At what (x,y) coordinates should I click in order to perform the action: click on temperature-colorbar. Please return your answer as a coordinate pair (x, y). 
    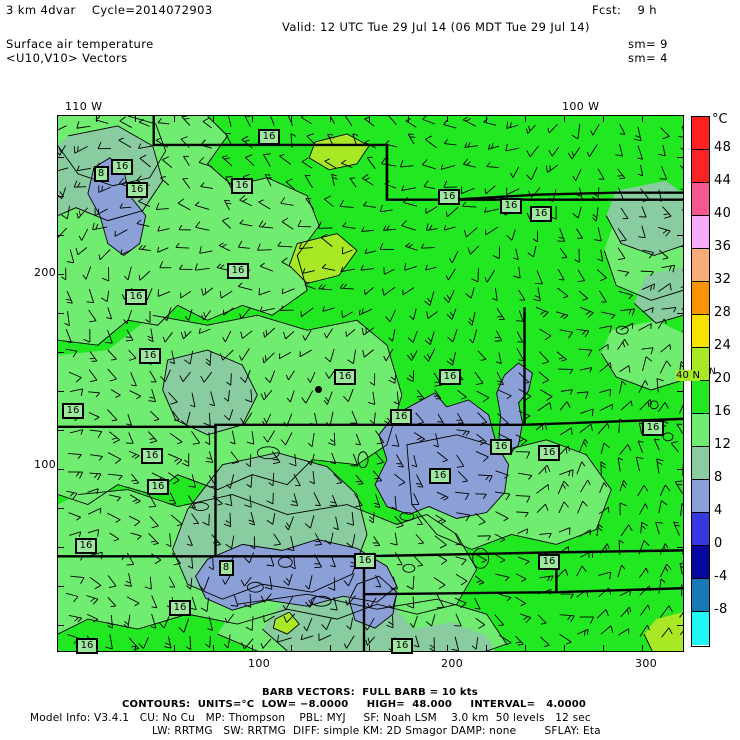
    Looking at the image, I should click on (700, 381).